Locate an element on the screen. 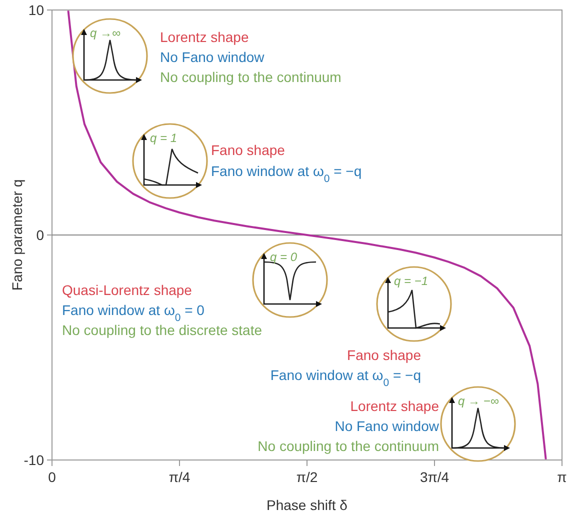 The image size is (586, 526). y-tick-label: 10 is located at coordinates (36, 10).